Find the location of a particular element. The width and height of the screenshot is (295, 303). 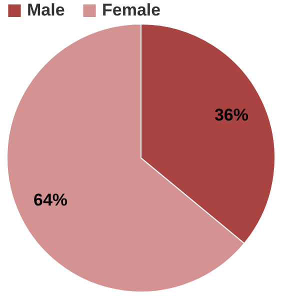

legend-label: Male is located at coordinates (46, 10).